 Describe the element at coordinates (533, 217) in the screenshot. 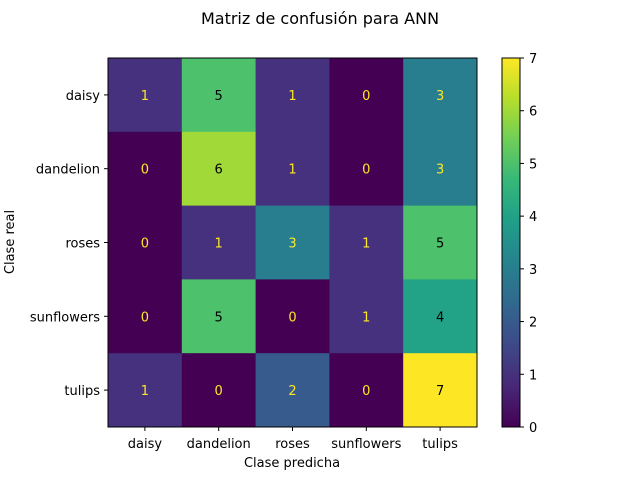

I see `colorbar-tick-label: 4` at that location.